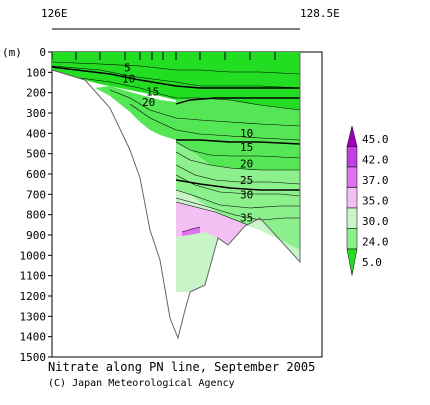 The height and width of the screenshot is (405, 430). I want to click on legend-level-label: 35.0, so click(375, 201).